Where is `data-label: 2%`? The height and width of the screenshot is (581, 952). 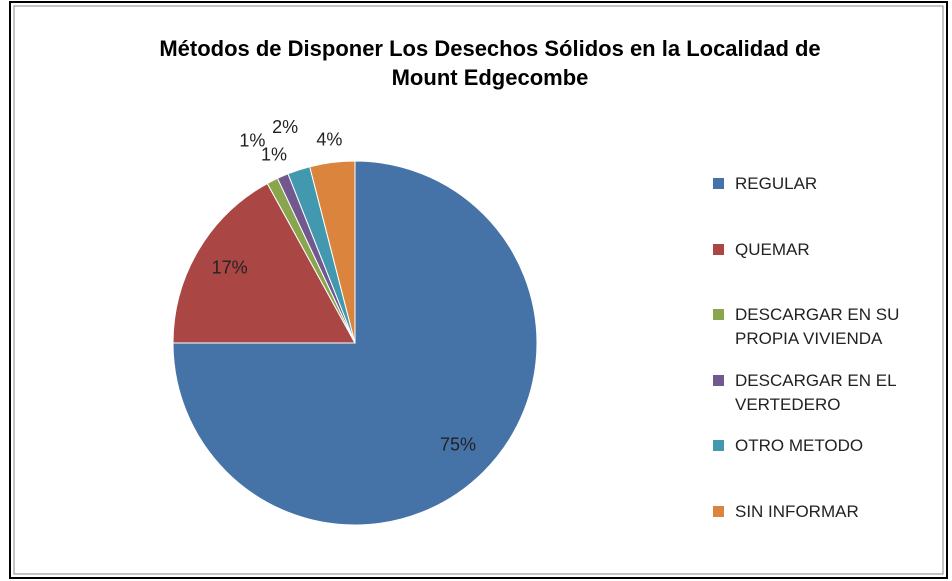 data-label: 2% is located at coordinates (285, 127).